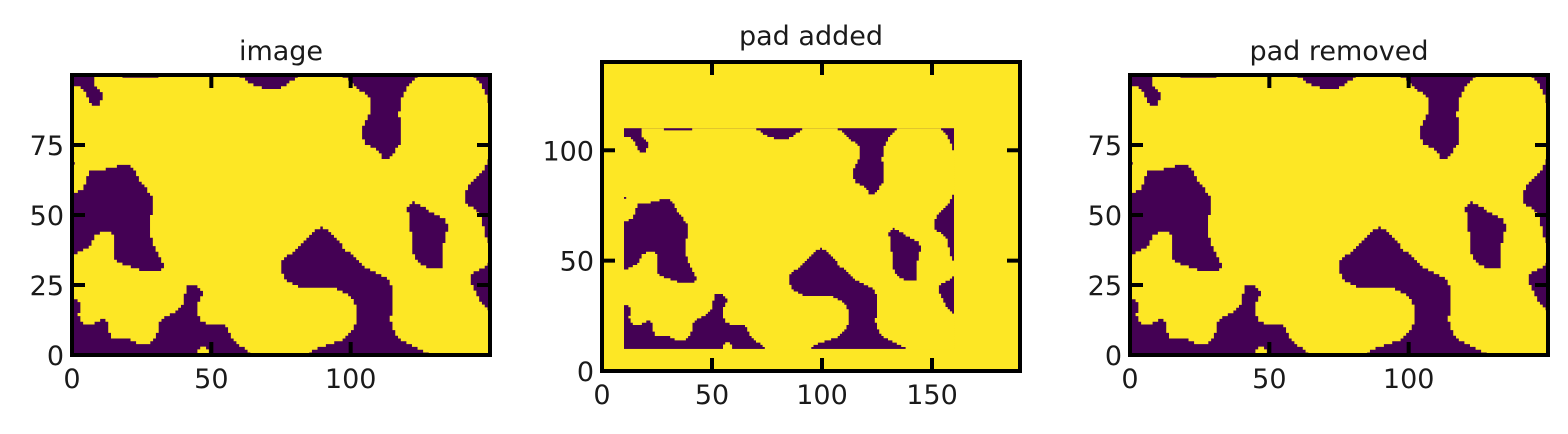 This screenshot has width=1568, height=434. I want to click on panel-3-title: pad removed, so click(1338, 51).